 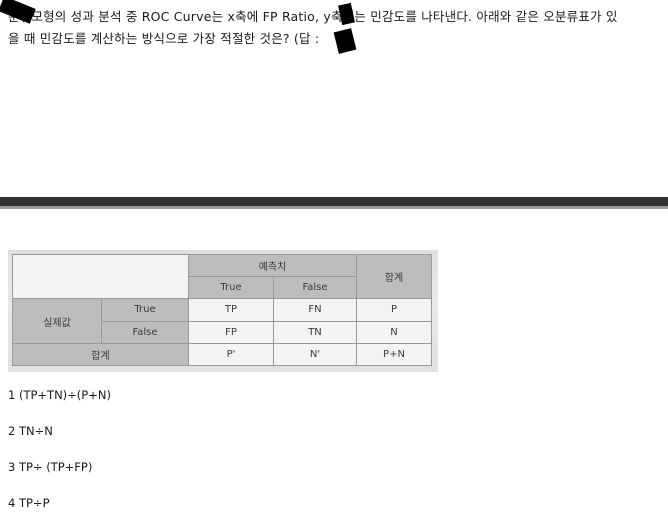 I want to click on cell-p: P, so click(x=394, y=310).